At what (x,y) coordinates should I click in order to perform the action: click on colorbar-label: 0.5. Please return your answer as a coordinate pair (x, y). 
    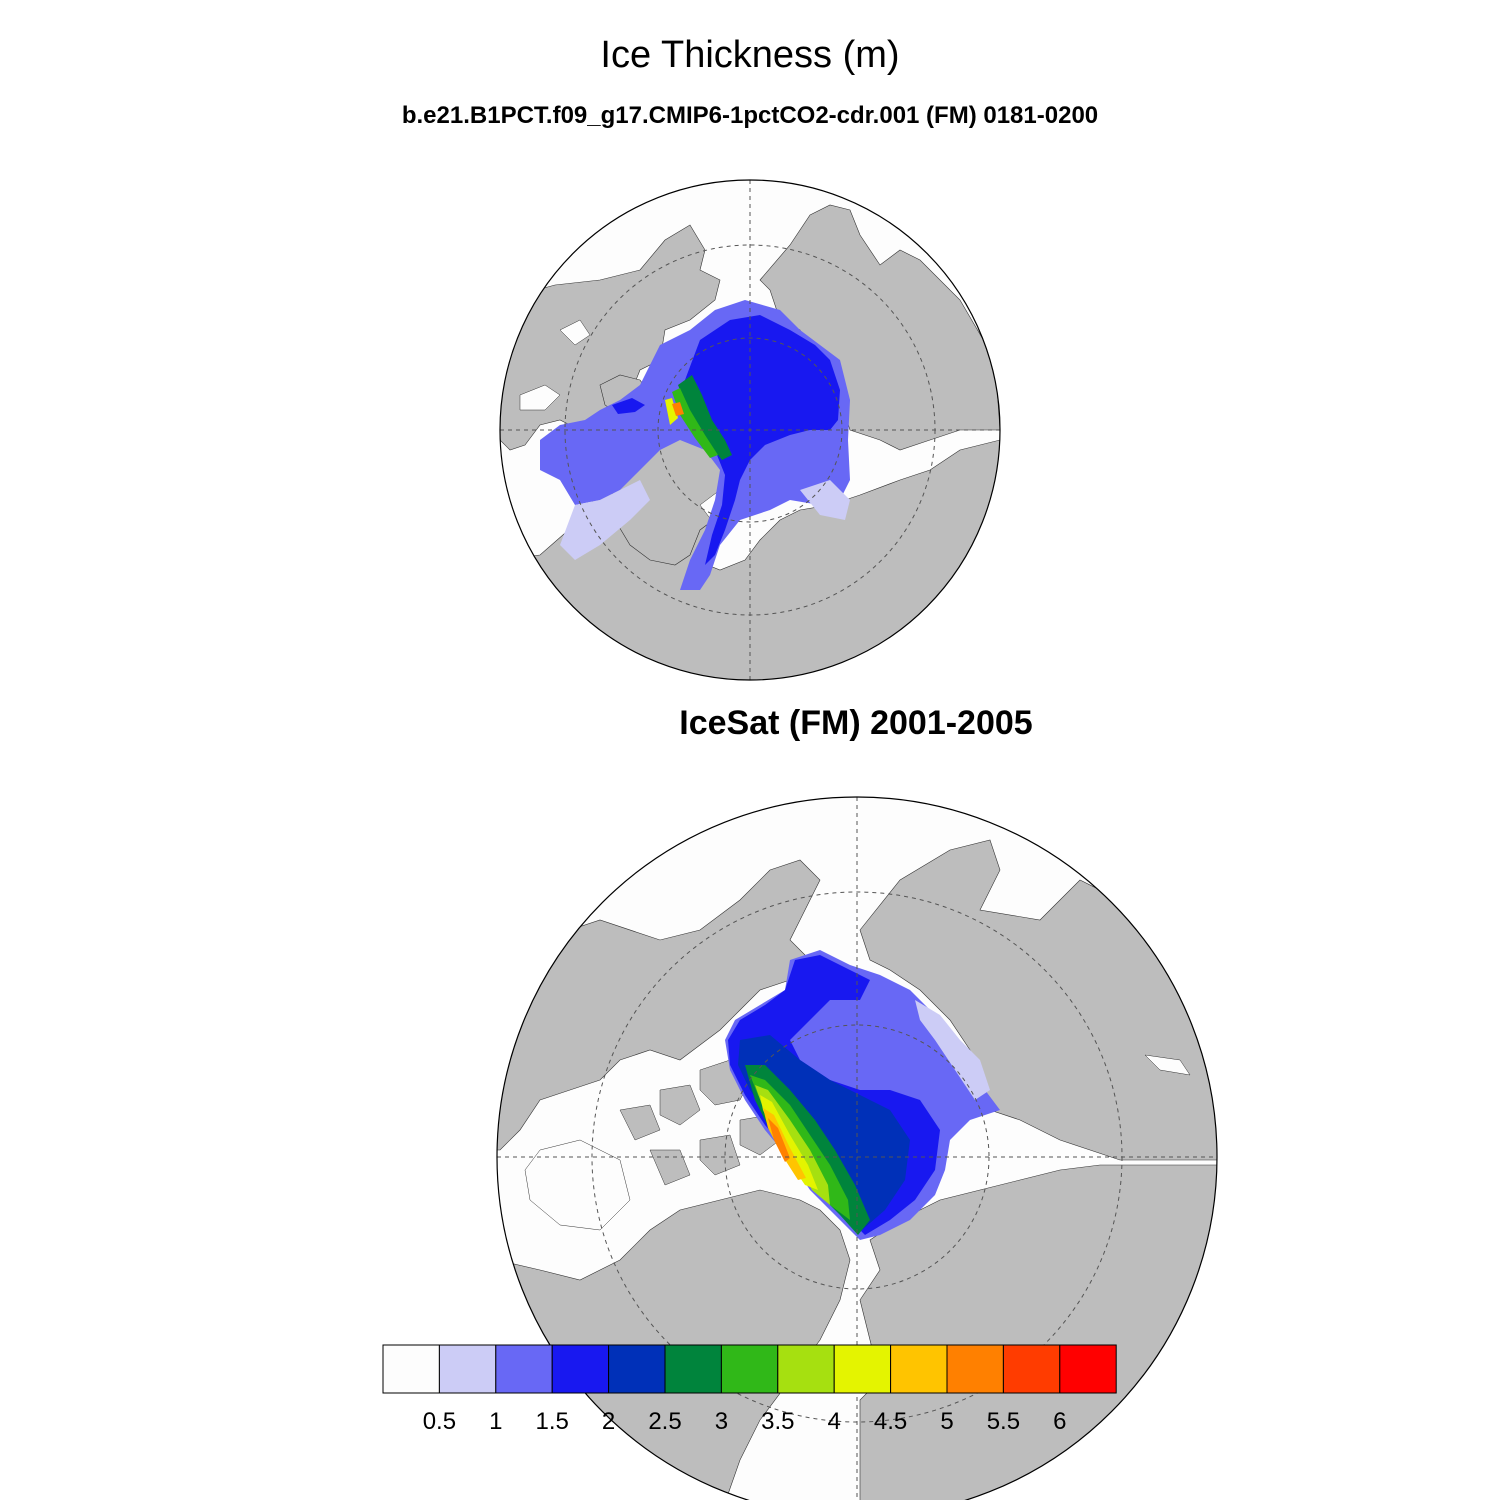
    Looking at the image, I should click on (439, 1421).